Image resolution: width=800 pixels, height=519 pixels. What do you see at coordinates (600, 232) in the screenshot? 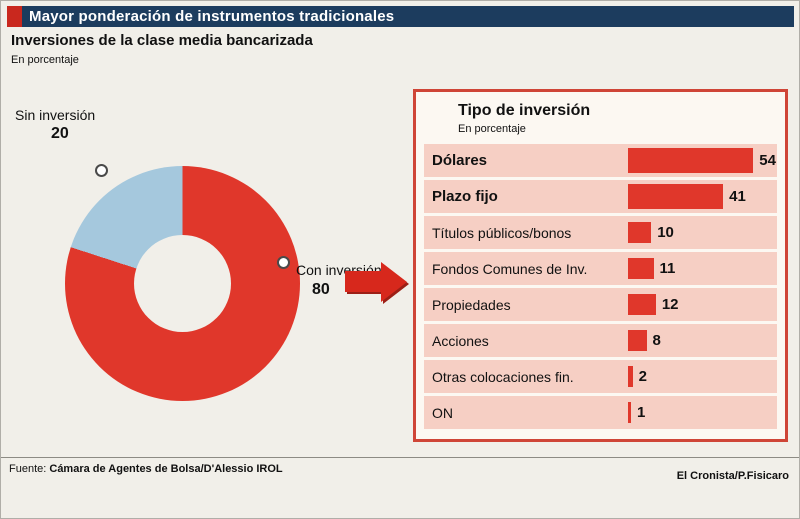
I see `bar-row: Títulos públicos/bonos 10` at bounding box center [600, 232].